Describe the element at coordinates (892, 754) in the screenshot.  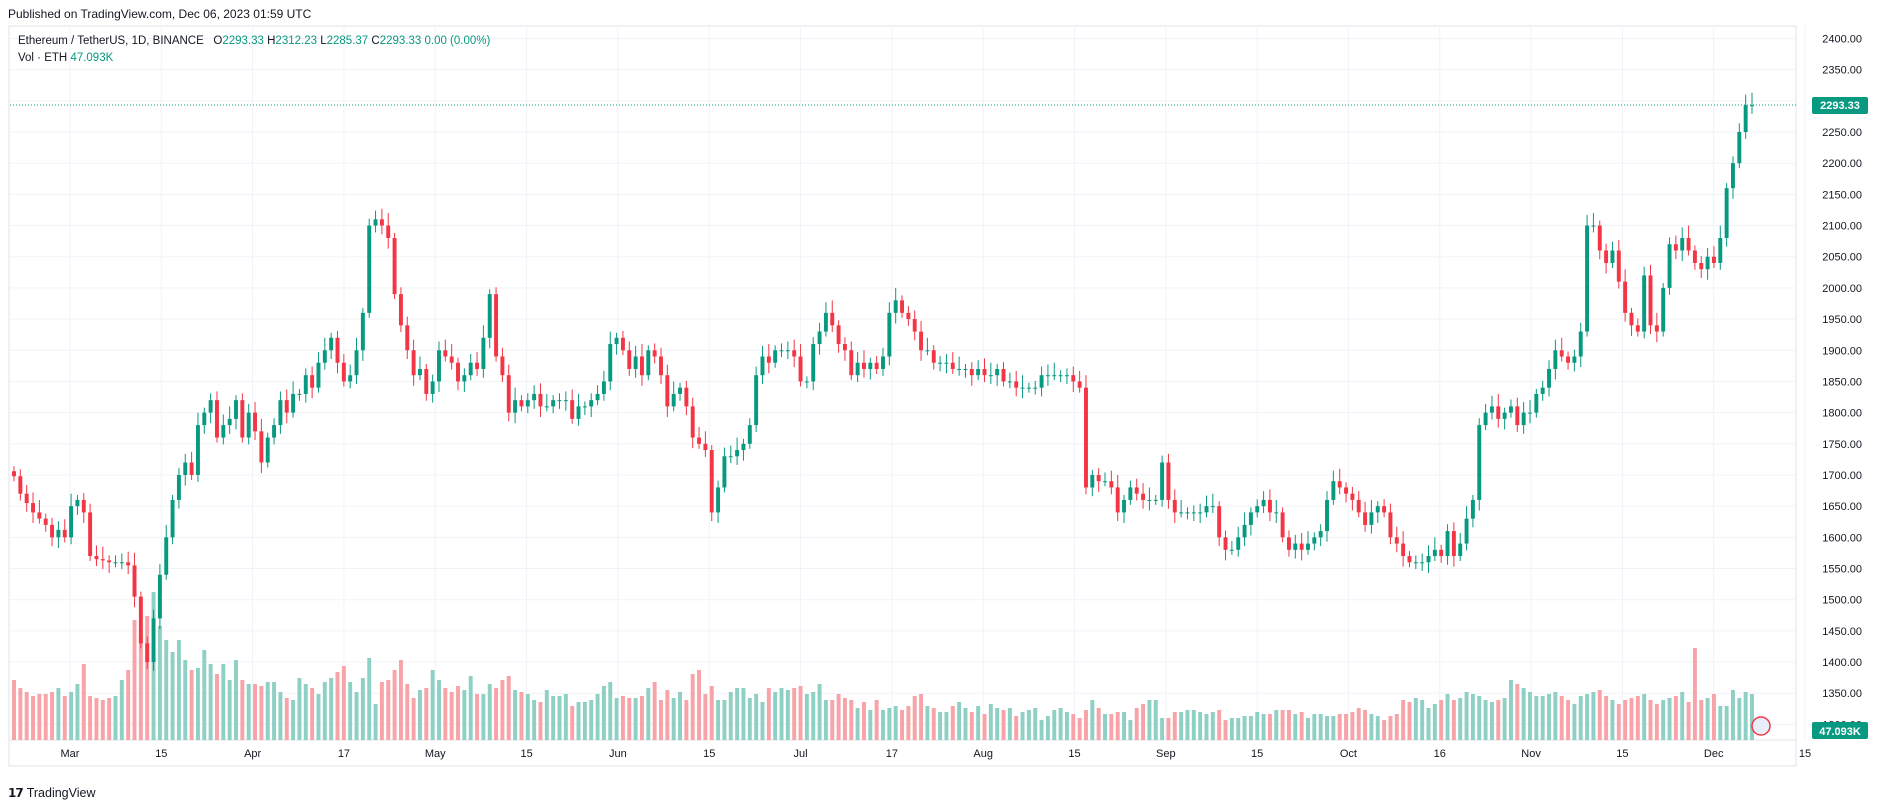
I see `time-tick-label: 17` at that location.